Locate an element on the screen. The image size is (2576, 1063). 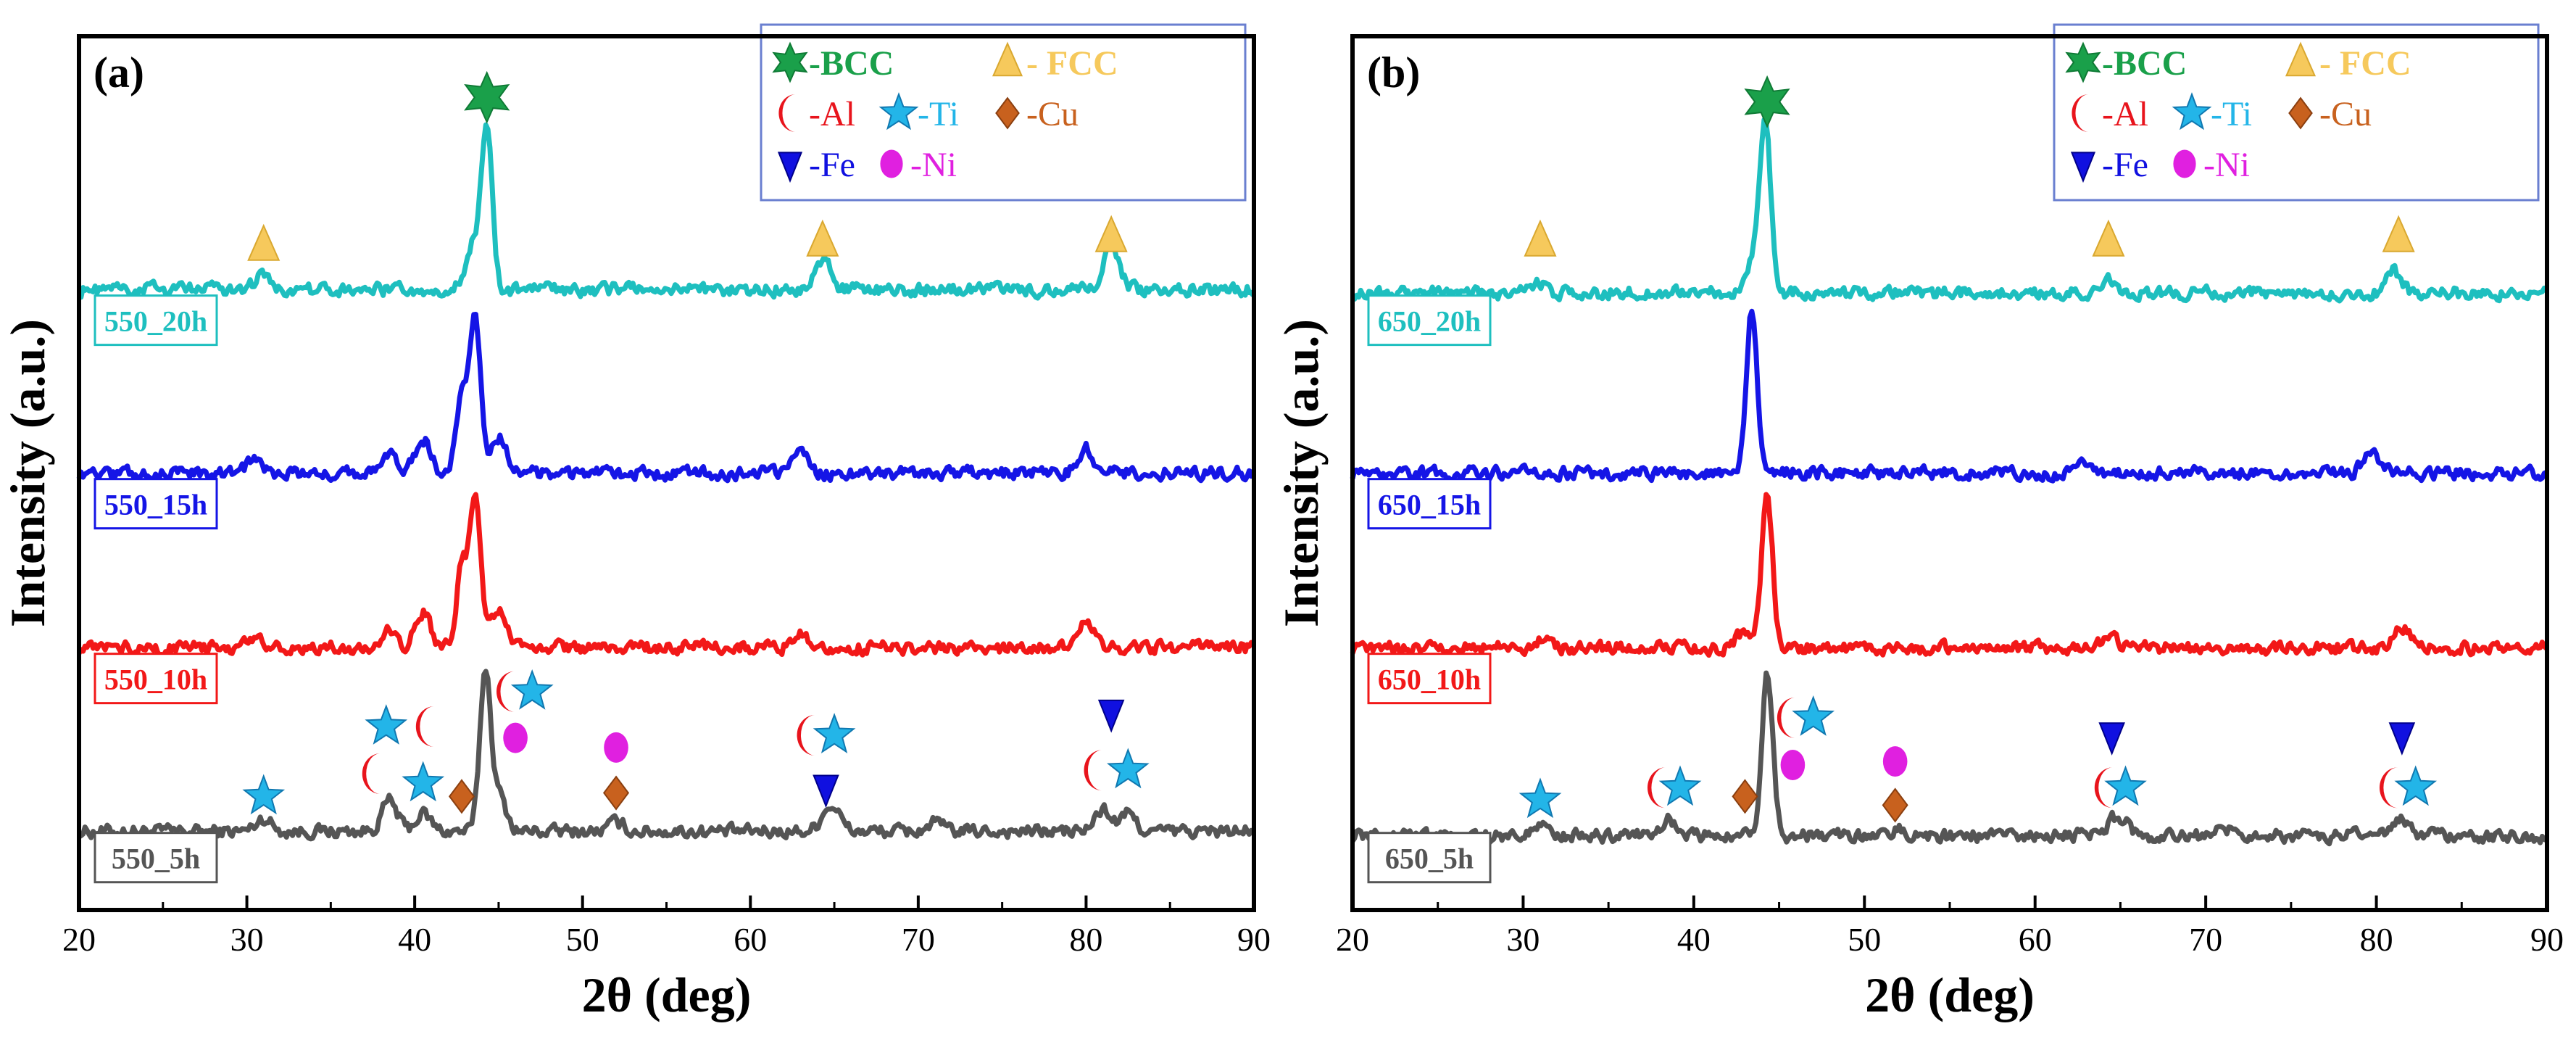
series-line-650_5h is located at coordinates (1949, 759).